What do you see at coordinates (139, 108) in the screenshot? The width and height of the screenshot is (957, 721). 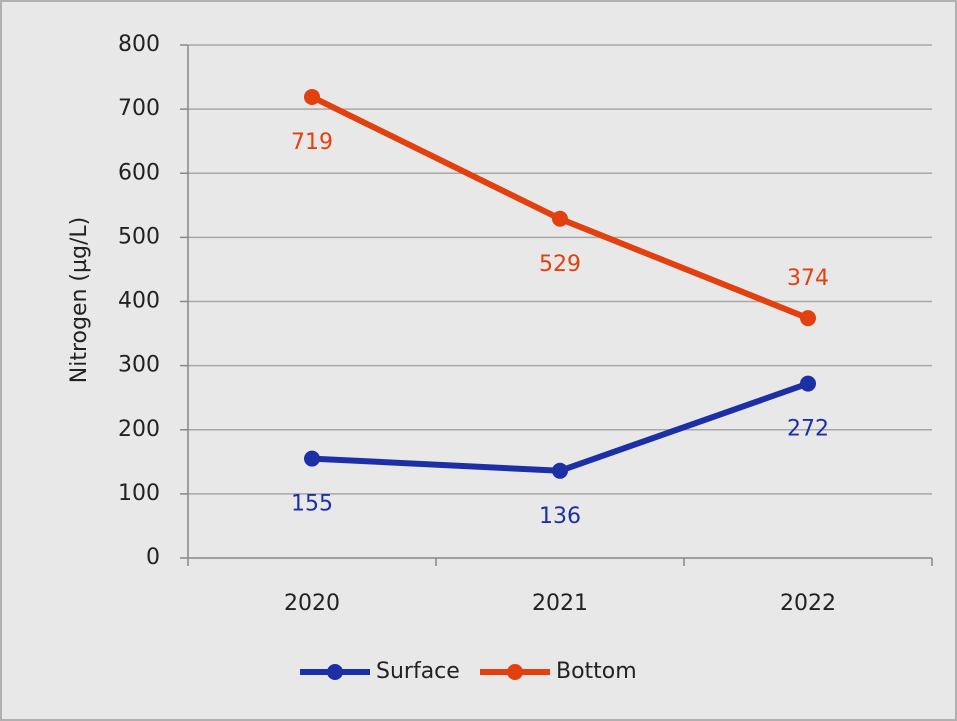 I see `y-tick-label: 700` at bounding box center [139, 108].